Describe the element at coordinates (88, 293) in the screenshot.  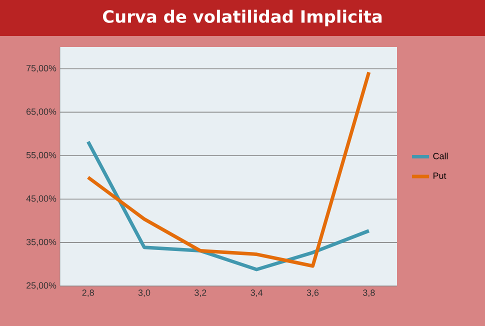
I see `x-tick-label: 2,8` at that location.